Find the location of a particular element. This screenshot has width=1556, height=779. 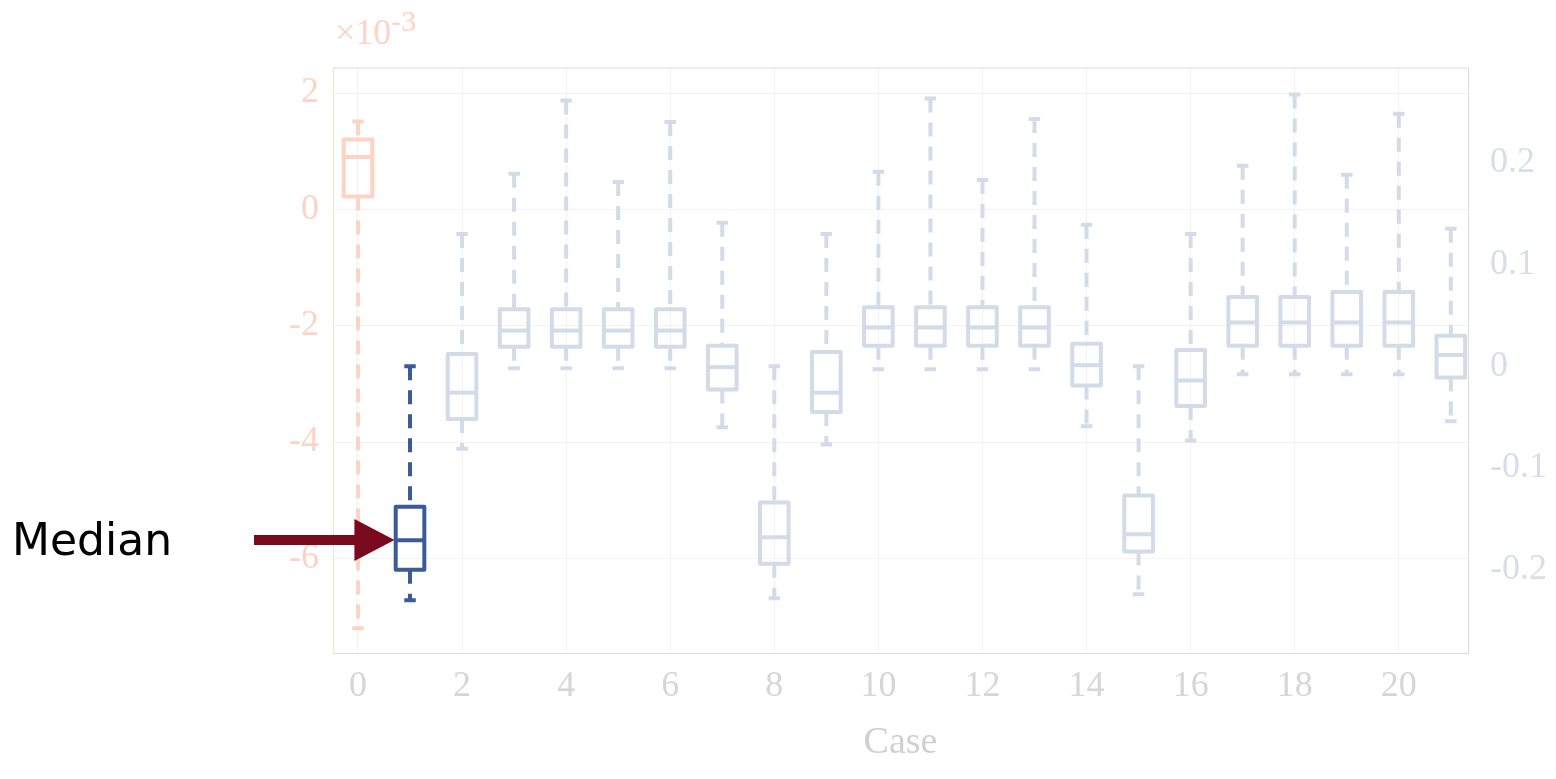

y-tick-label: -2 is located at coordinates (304, 323).